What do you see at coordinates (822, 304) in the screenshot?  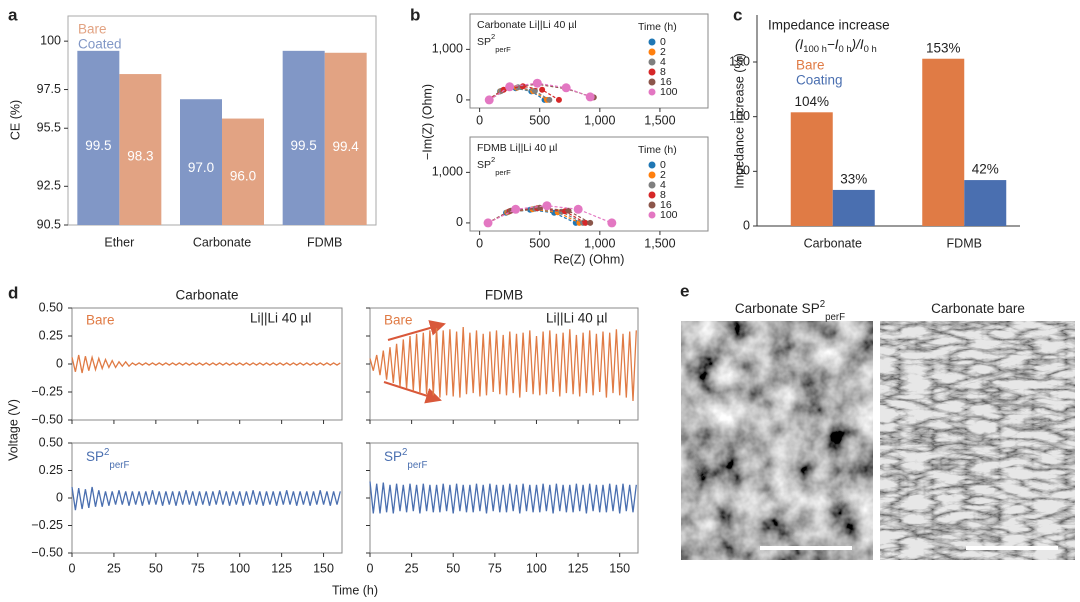 I see `image-title-sup: 2` at bounding box center [822, 304].